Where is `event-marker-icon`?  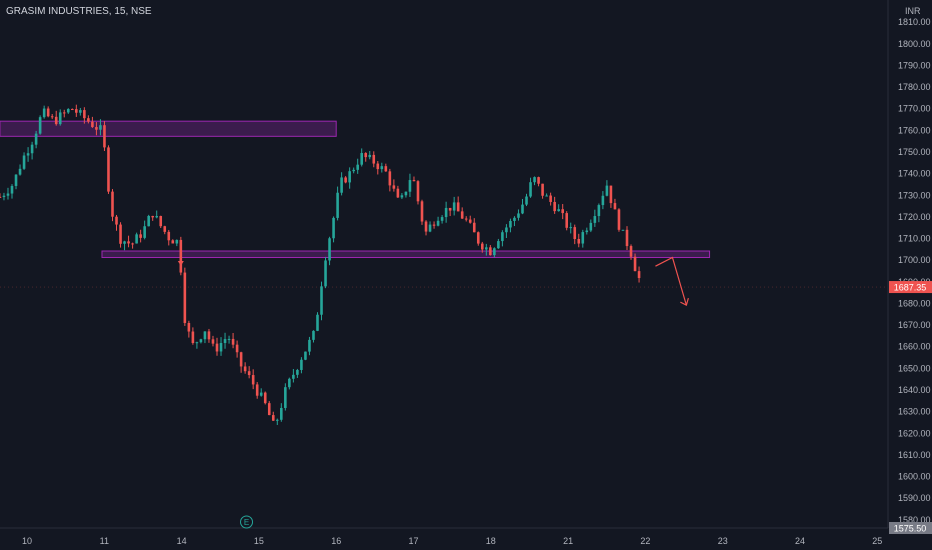 event-marker-icon is located at coordinates (180, 263).